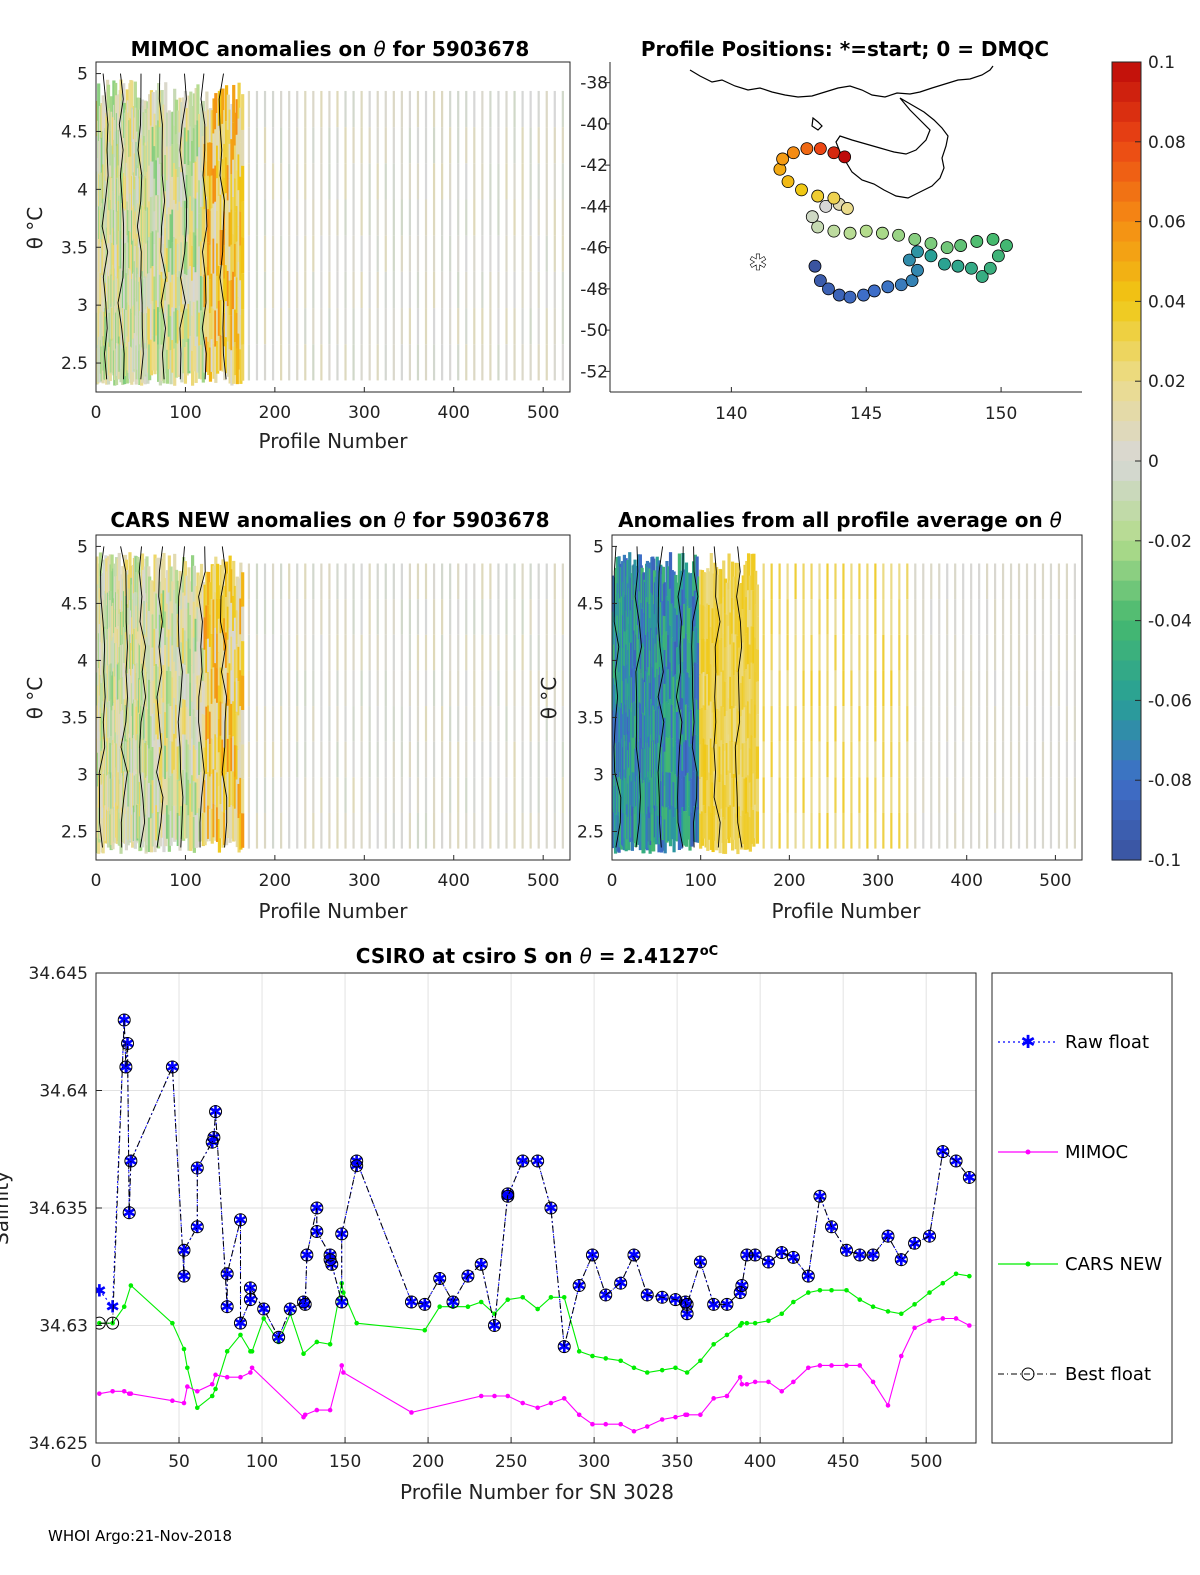  What do you see at coordinates (738, 697) in the screenshot?
I see `contour-line` at bounding box center [738, 697].